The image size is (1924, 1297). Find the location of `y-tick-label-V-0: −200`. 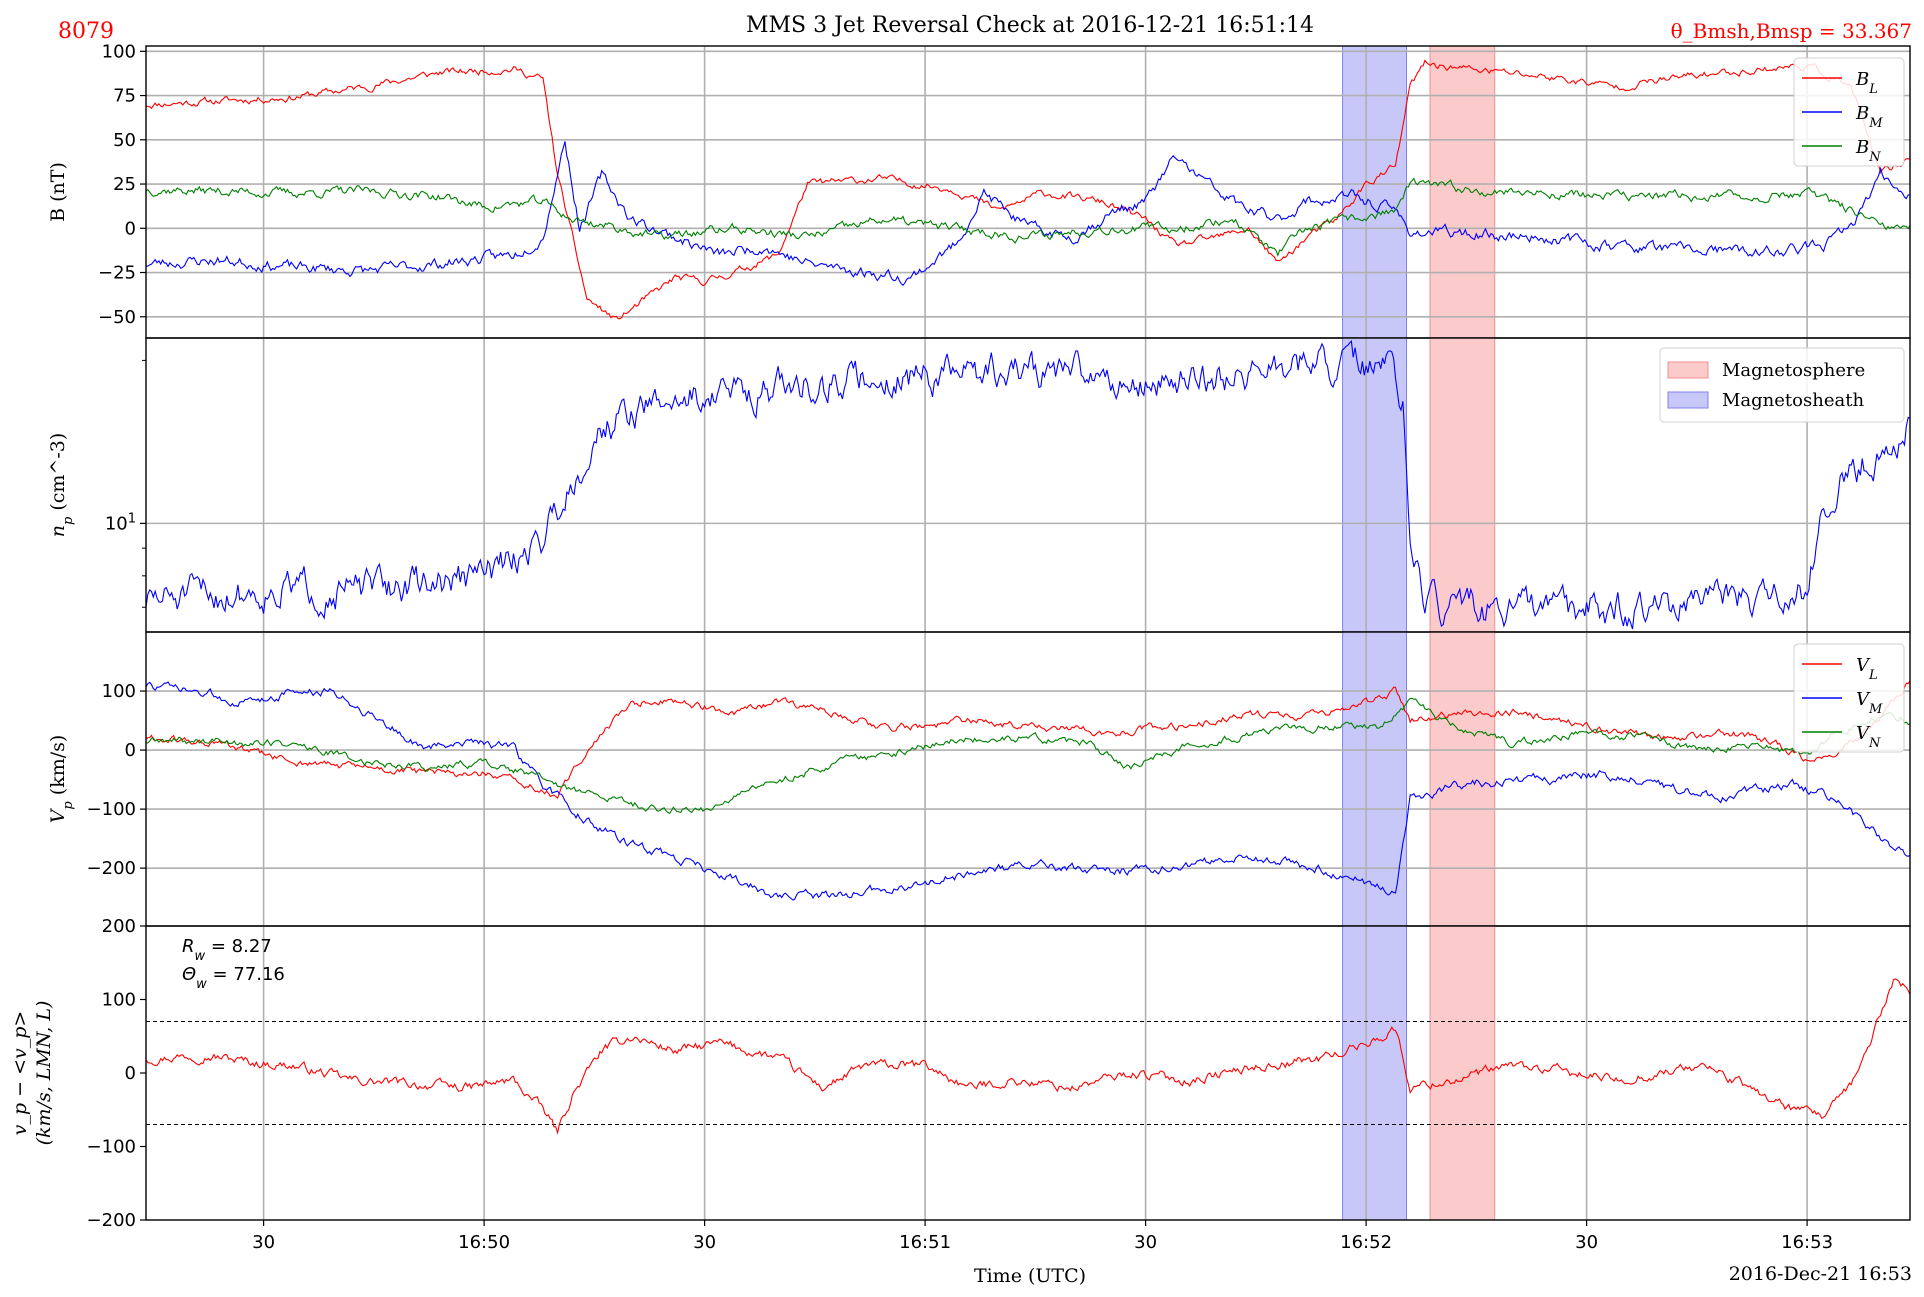

y-tick-label-V-0: −200 is located at coordinates (111, 868).